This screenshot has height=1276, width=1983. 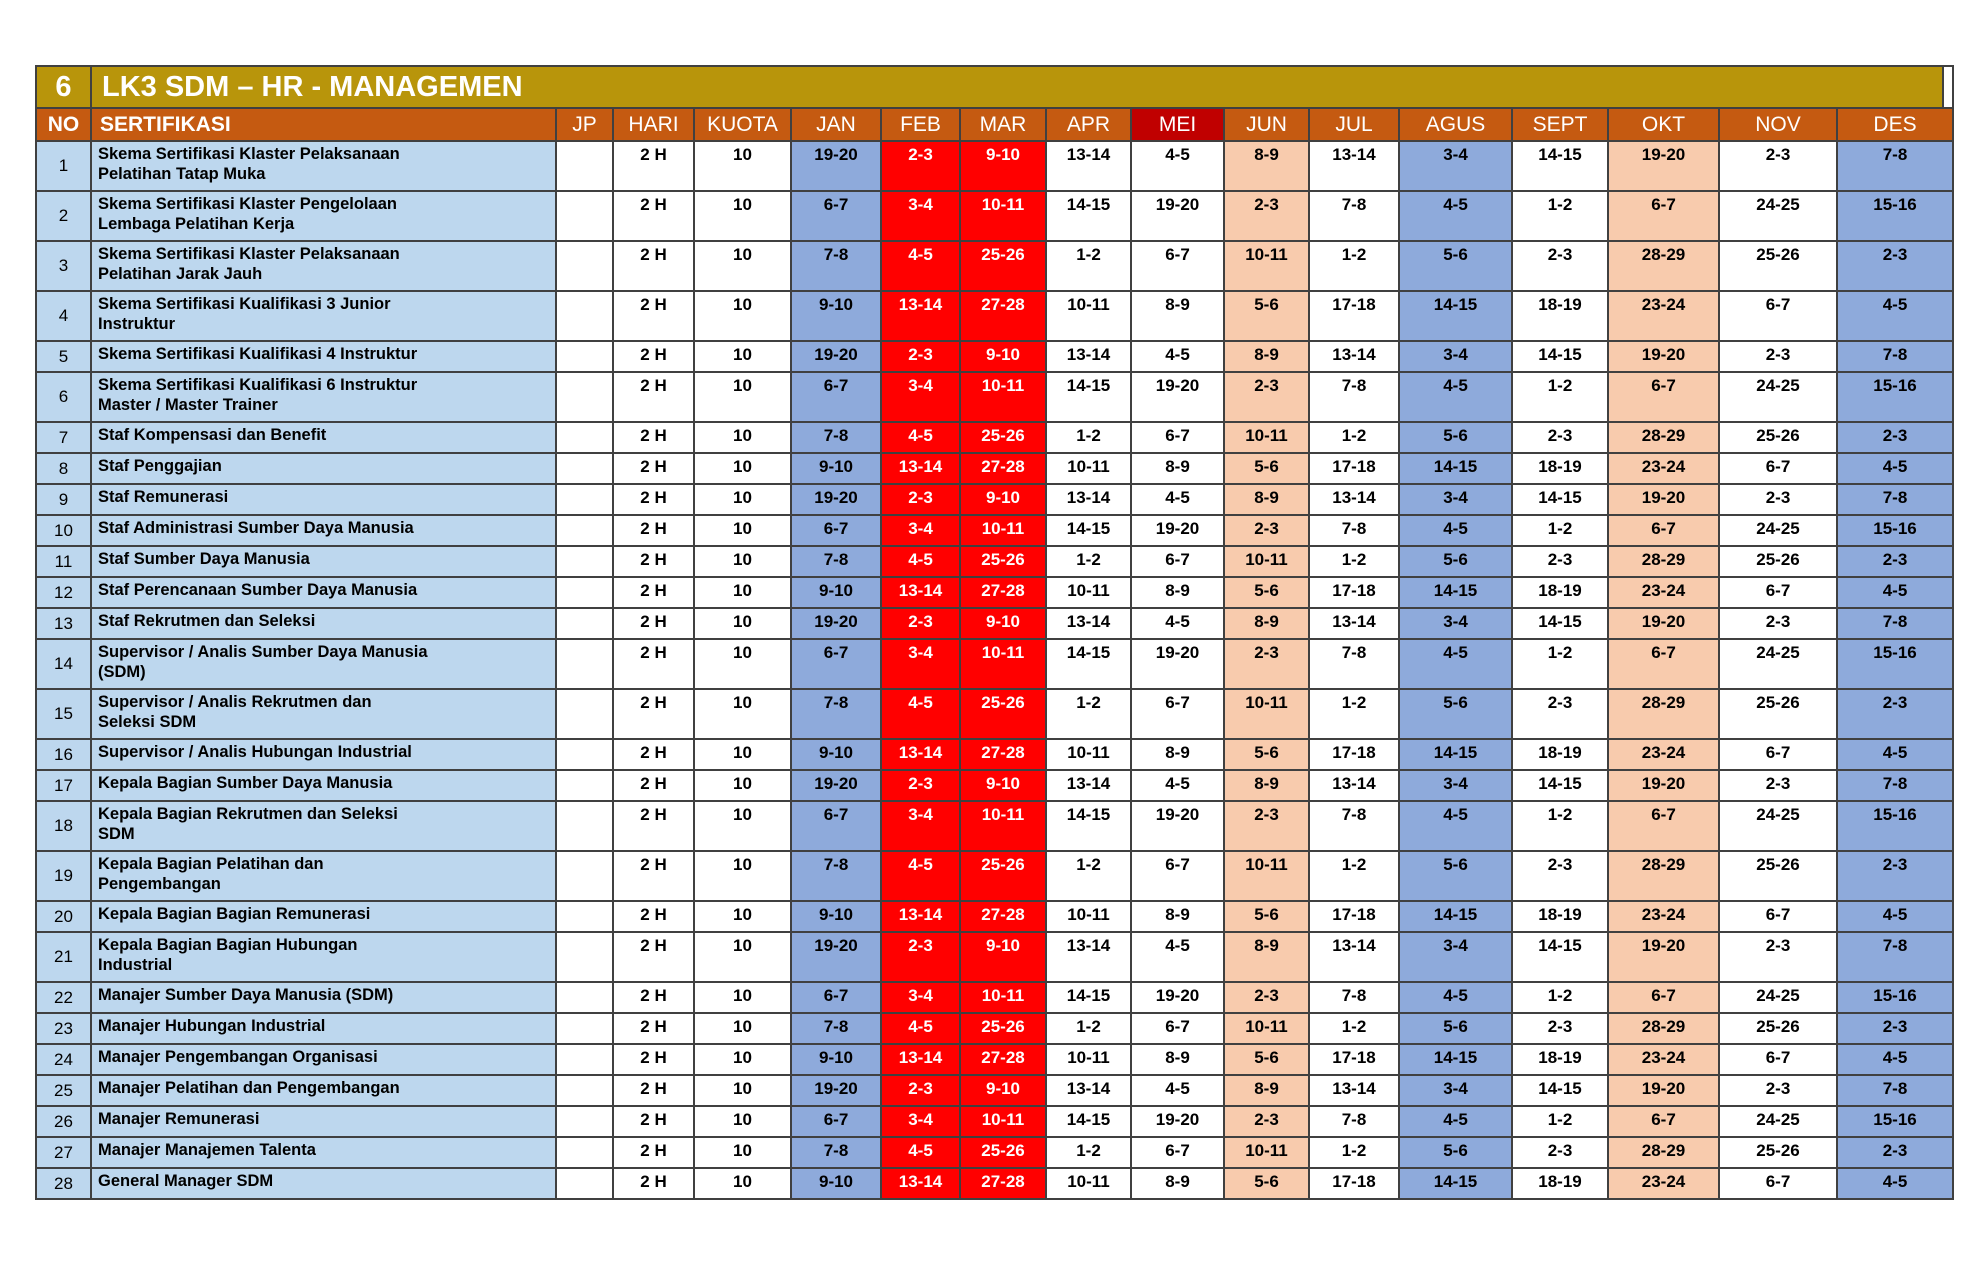 What do you see at coordinates (920, 997) in the screenshot?
I see `date-cell-feb: 3-4` at bounding box center [920, 997].